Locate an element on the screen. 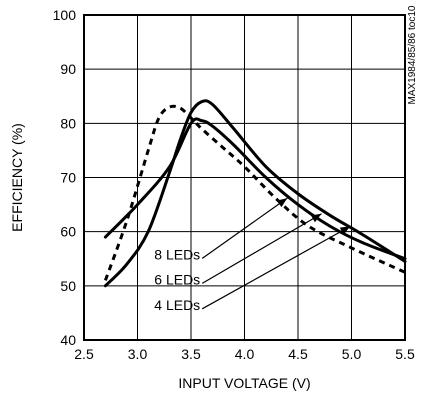 Image resolution: width=421 pixels, height=395 pixels. y-tick-label: 60 is located at coordinates (68, 232).